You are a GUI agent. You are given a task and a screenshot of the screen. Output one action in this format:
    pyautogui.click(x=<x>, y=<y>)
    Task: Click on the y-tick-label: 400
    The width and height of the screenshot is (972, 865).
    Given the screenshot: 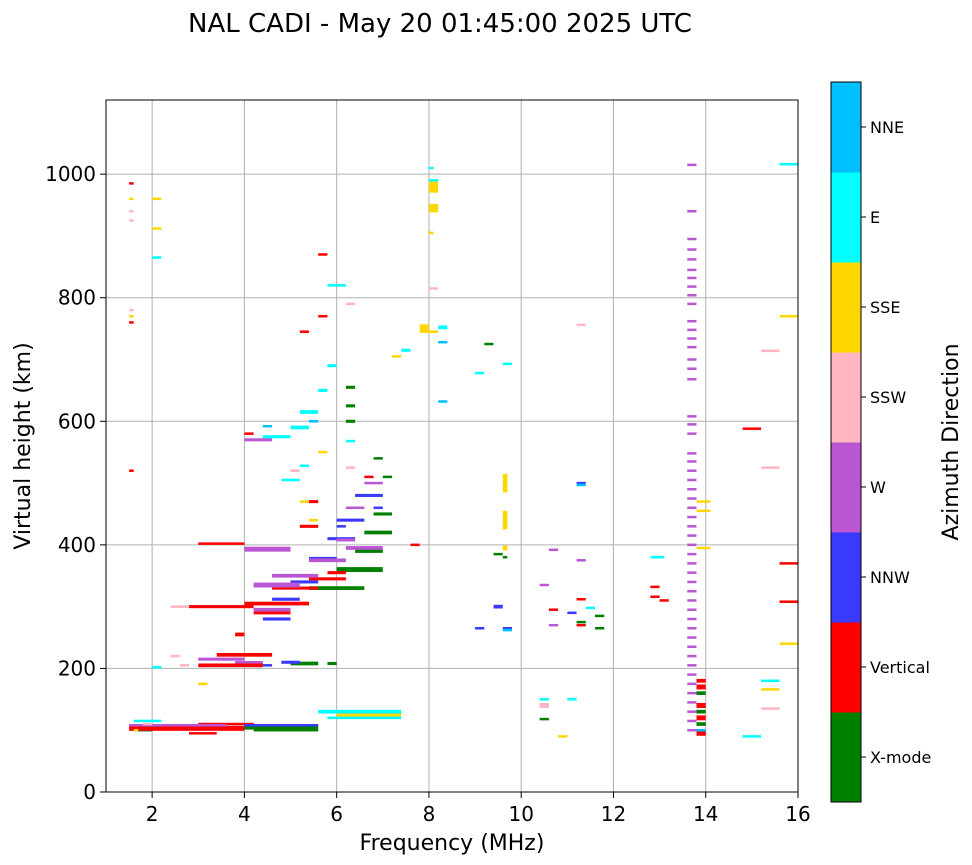 What is the action you would take?
    pyautogui.click(x=77, y=545)
    